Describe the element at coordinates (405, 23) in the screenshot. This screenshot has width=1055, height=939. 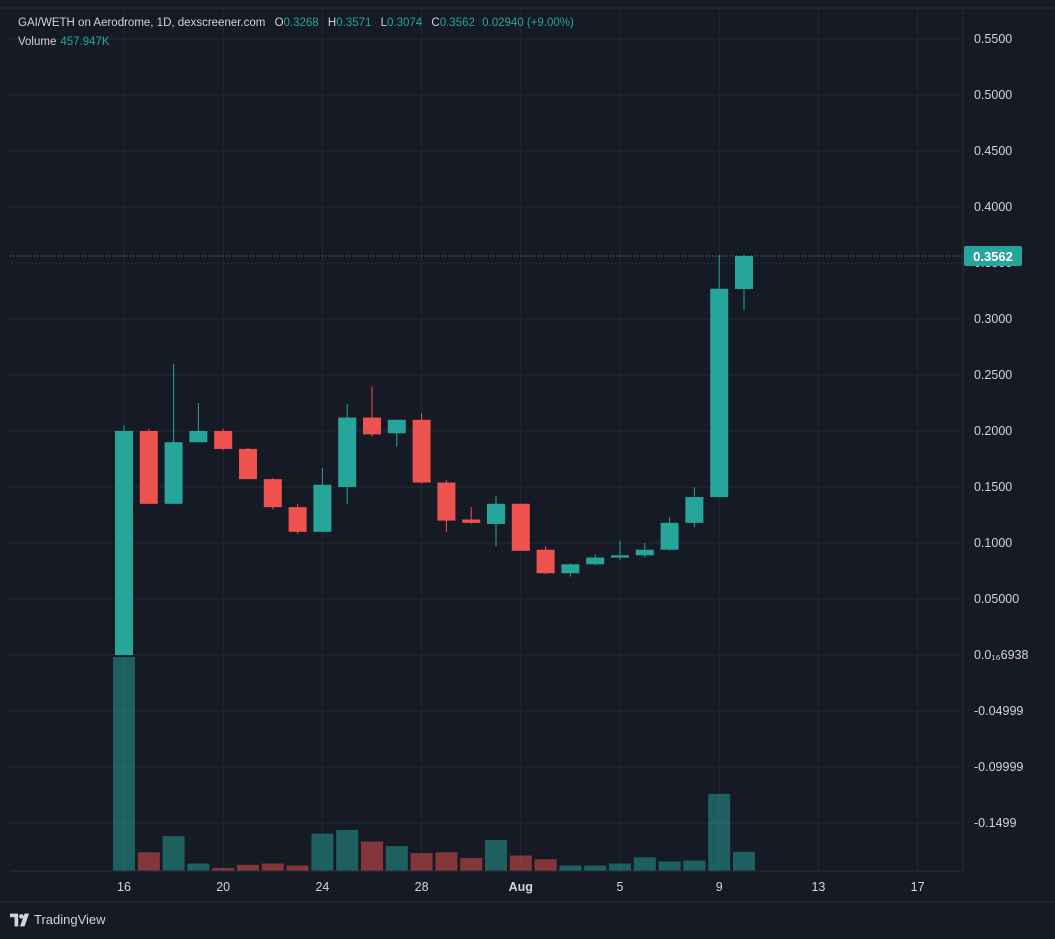
I see `low-value: 0.3074` at that location.